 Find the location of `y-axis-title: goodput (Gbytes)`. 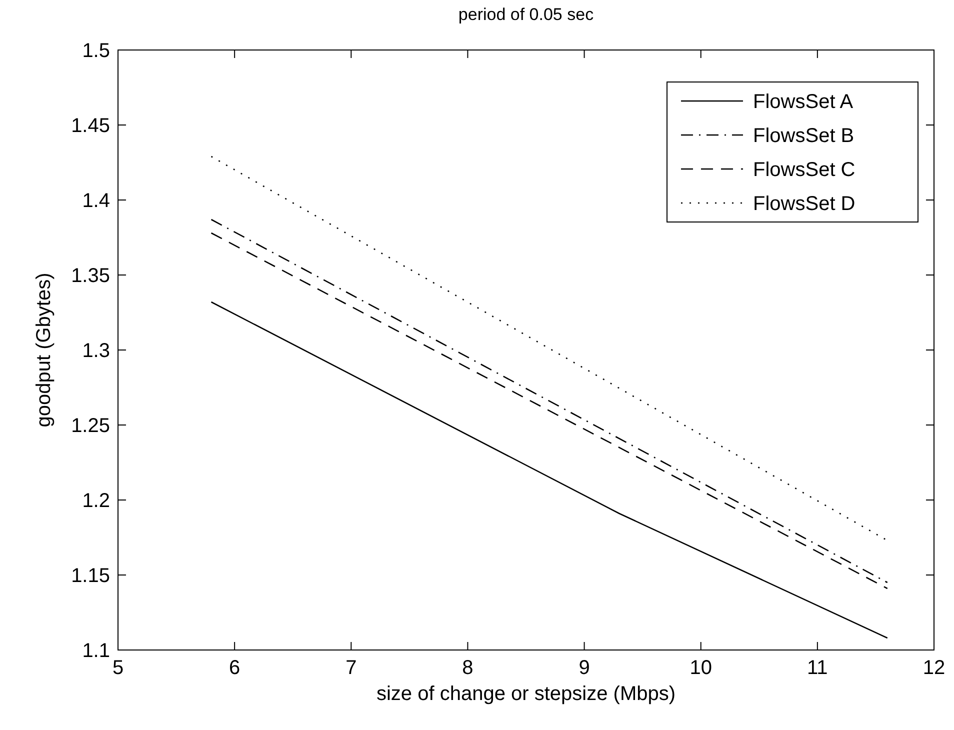

y-axis-title: goodput (Gbytes) is located at coordinates (44, 350).